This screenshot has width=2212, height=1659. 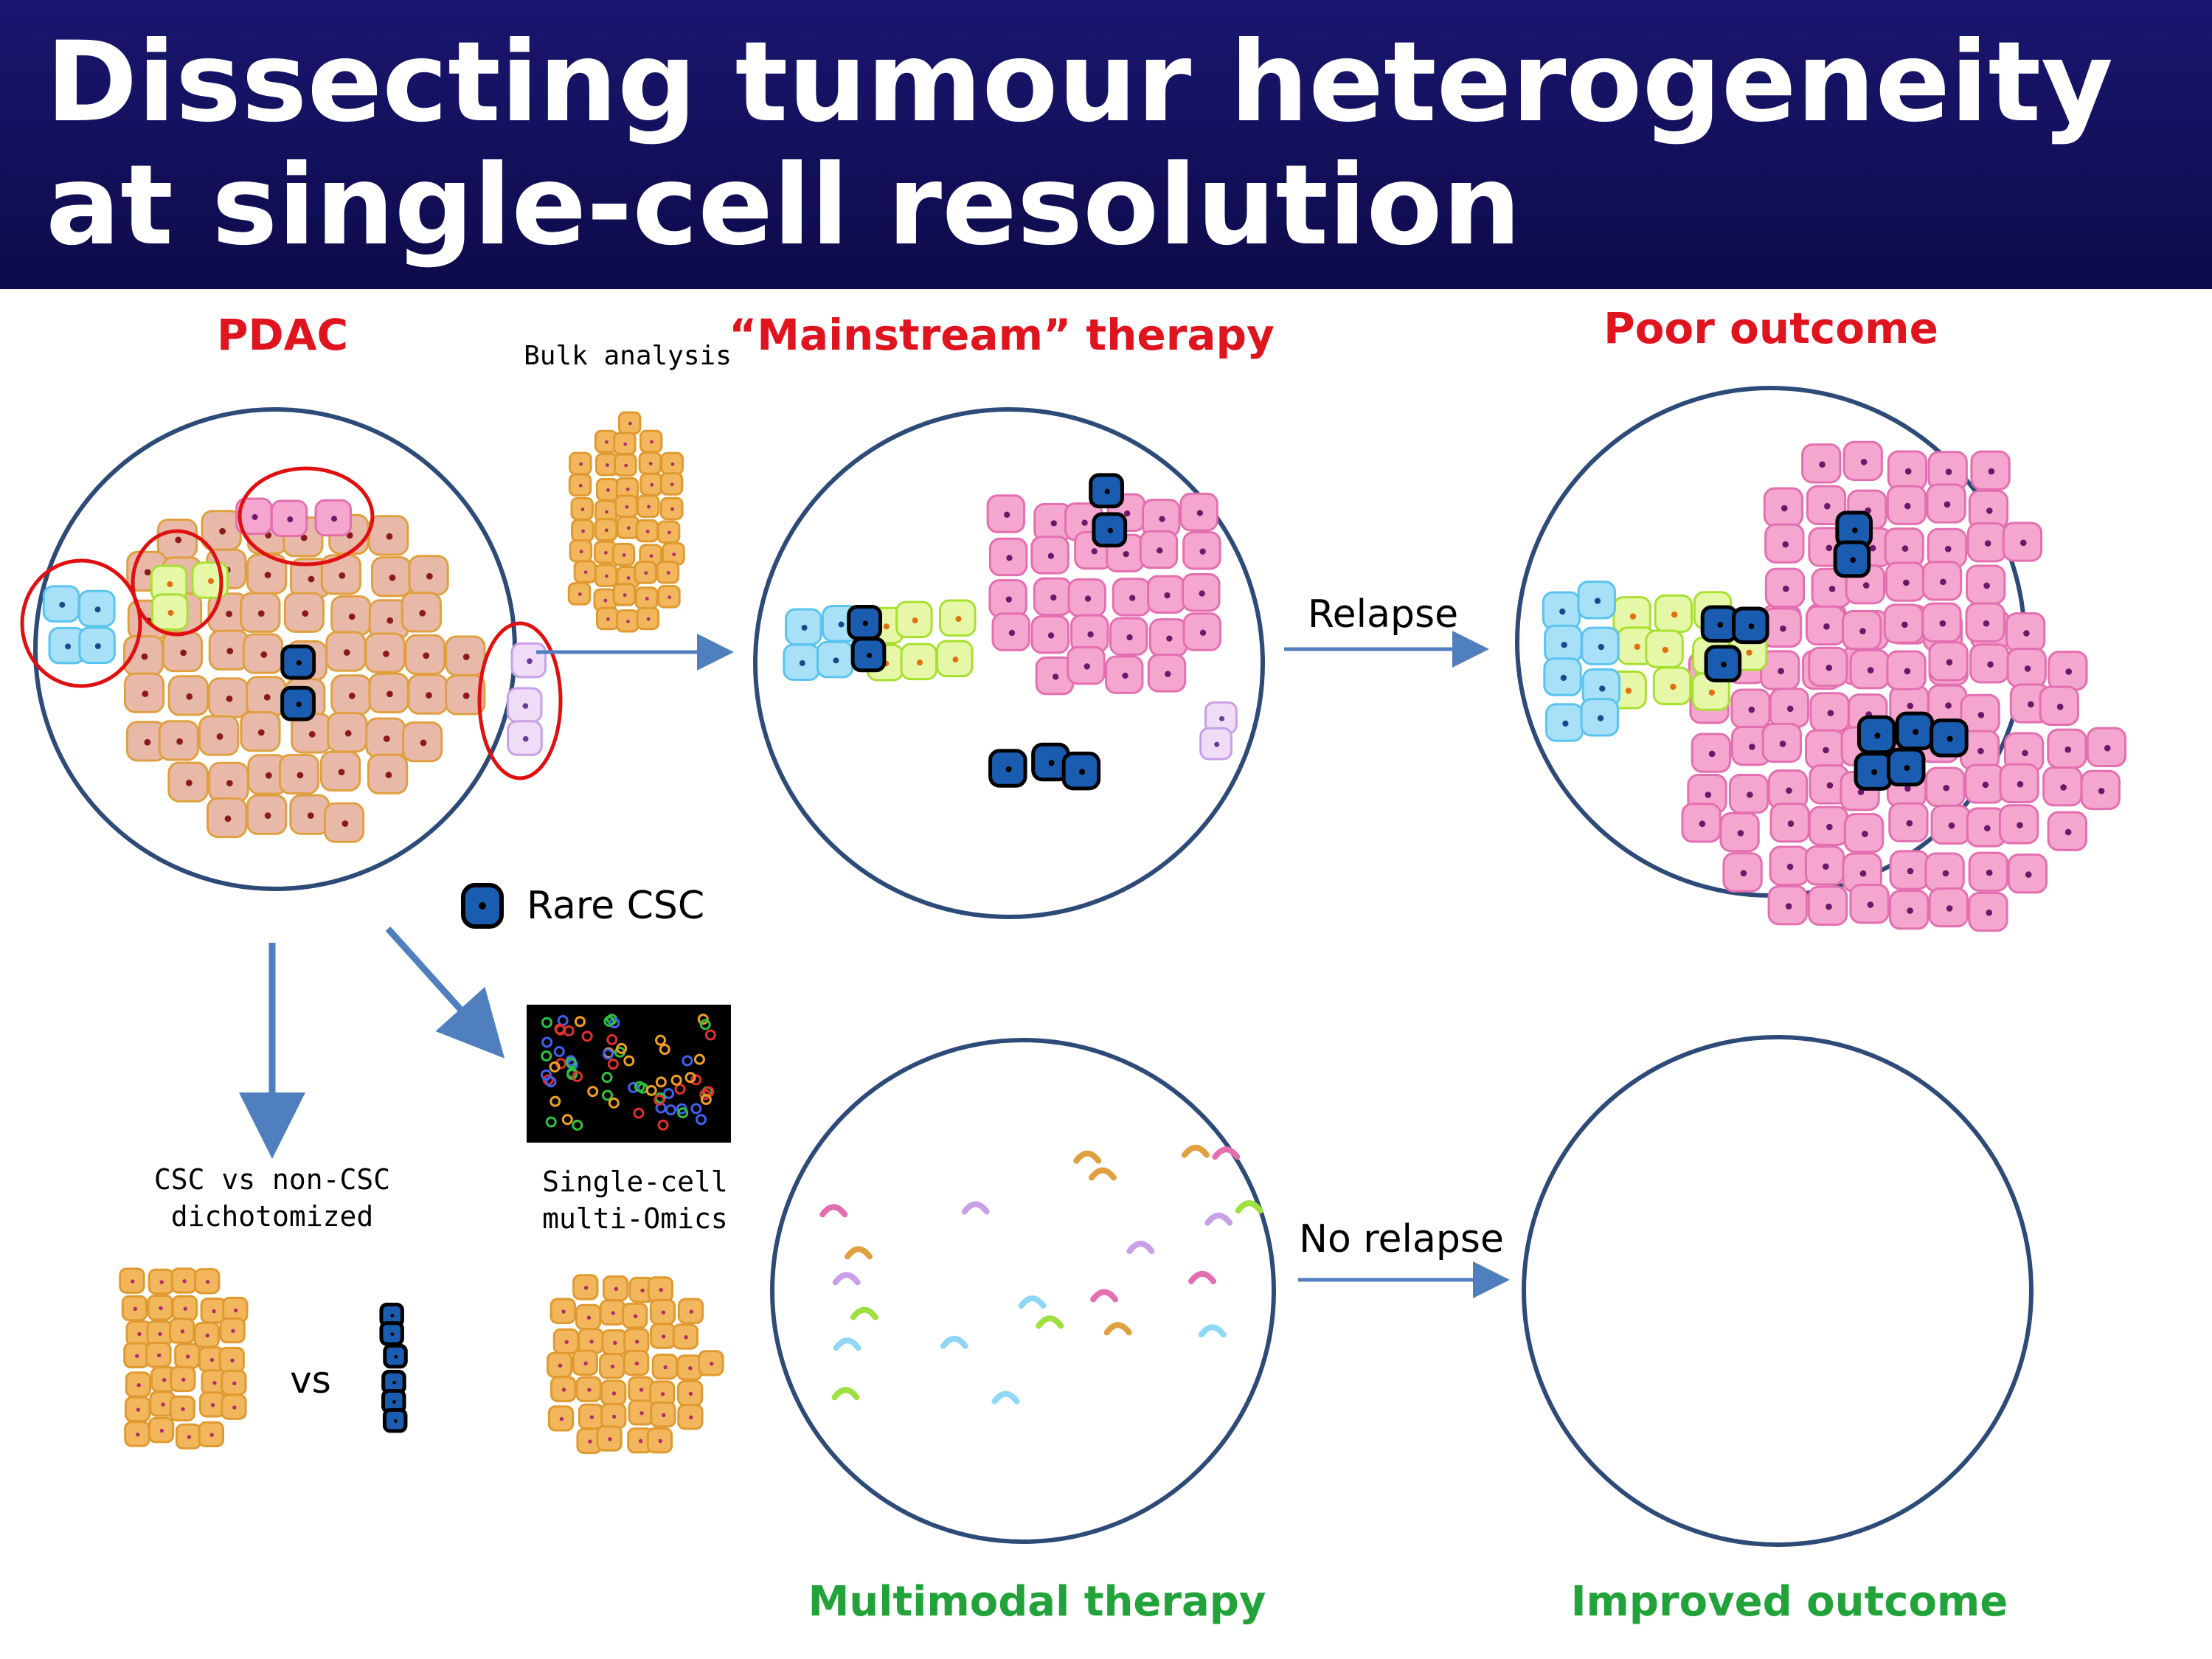 I want to click on label: Poor outcome, so click(x=1771, y=328).